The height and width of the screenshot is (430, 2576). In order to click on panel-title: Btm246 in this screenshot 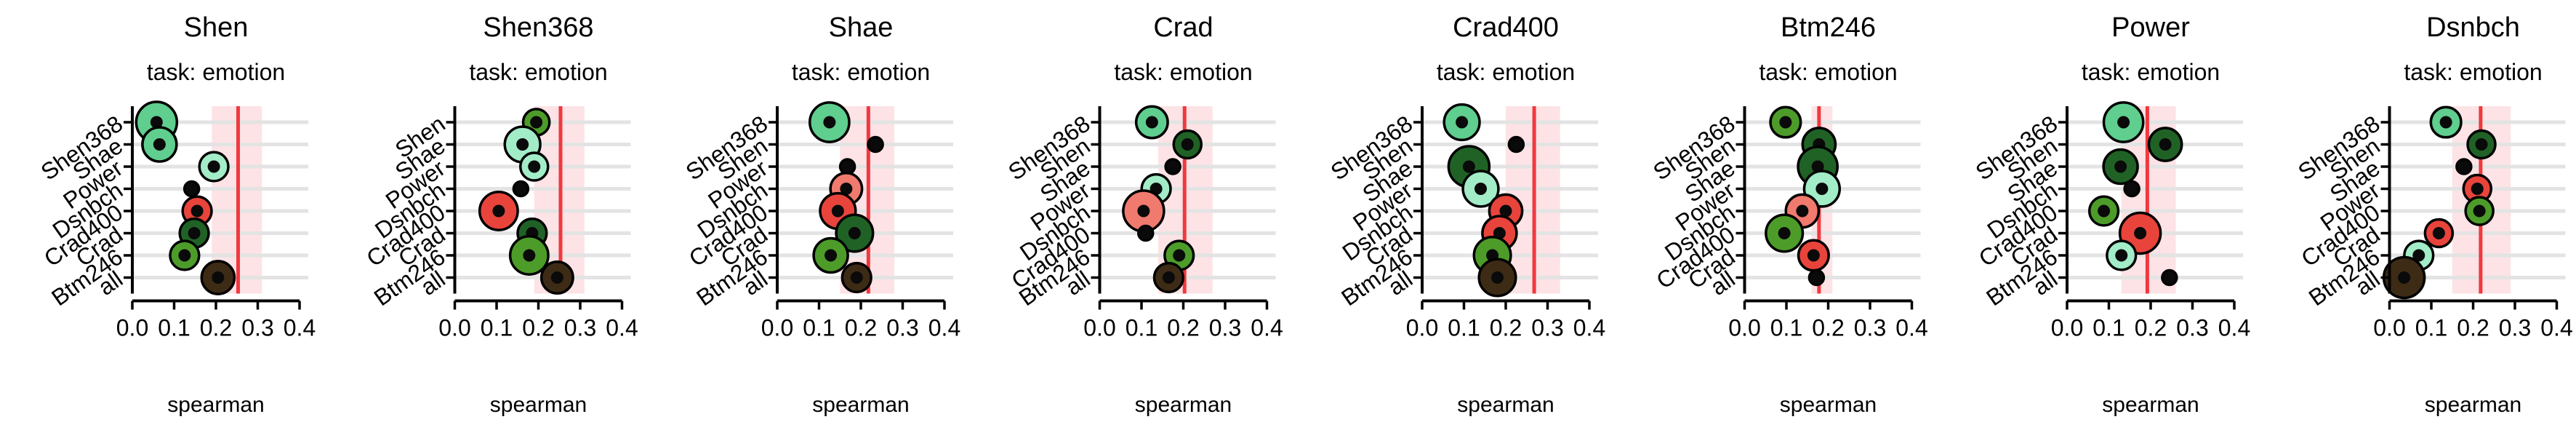, I will do `click(1828, 28)`.